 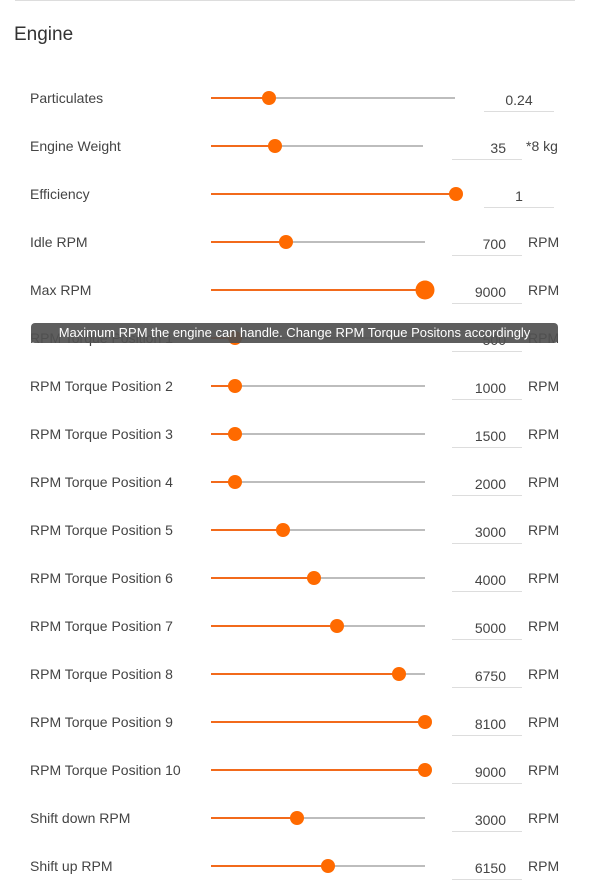 I want to click on row-label: Engine Weight, so click(x=75, y=146).